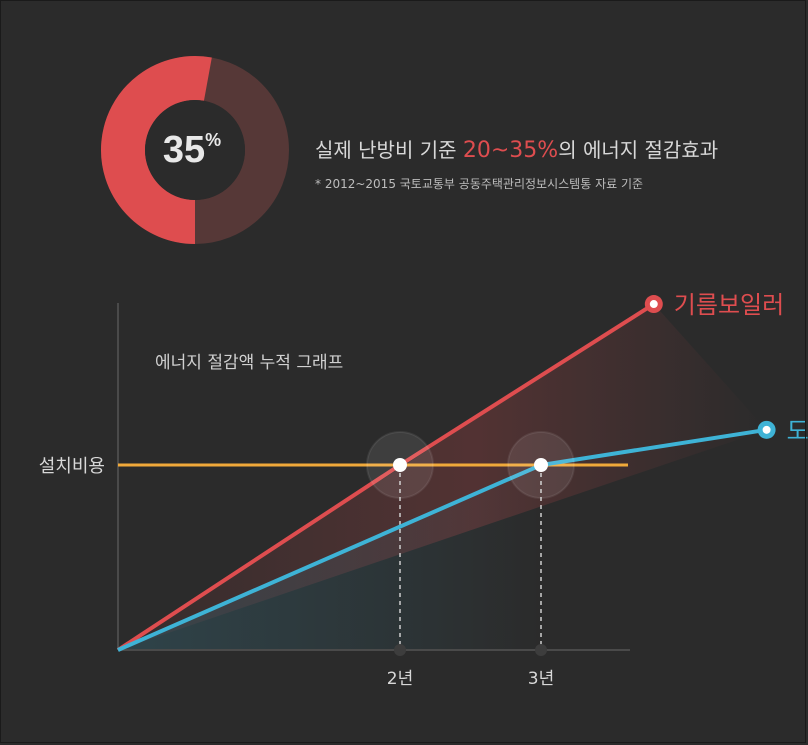 This screenshot has height=745, width=808. Describe the element at coordinates (249, 363) in the screenshot. I see `chart-title: 에너지 절감액 누적 그래프` at that location.